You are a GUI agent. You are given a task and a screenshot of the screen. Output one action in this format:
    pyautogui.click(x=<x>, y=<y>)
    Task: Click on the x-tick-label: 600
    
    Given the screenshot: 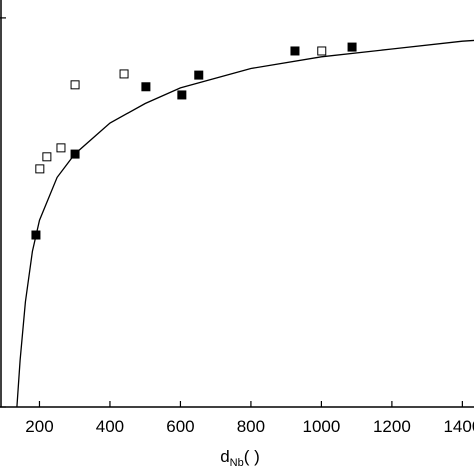 What is the action you would take?
    pyautogui.click(x=180, y=426)
    